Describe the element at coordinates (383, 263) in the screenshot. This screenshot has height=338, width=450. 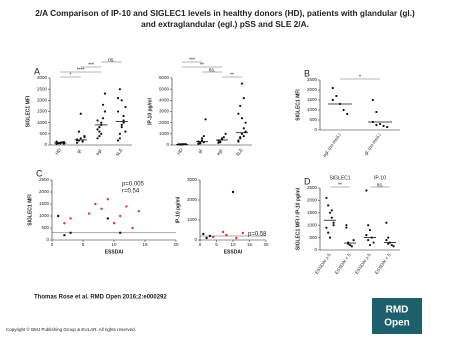
I see `x-tick-label: ESSDAI < 5` at that location.